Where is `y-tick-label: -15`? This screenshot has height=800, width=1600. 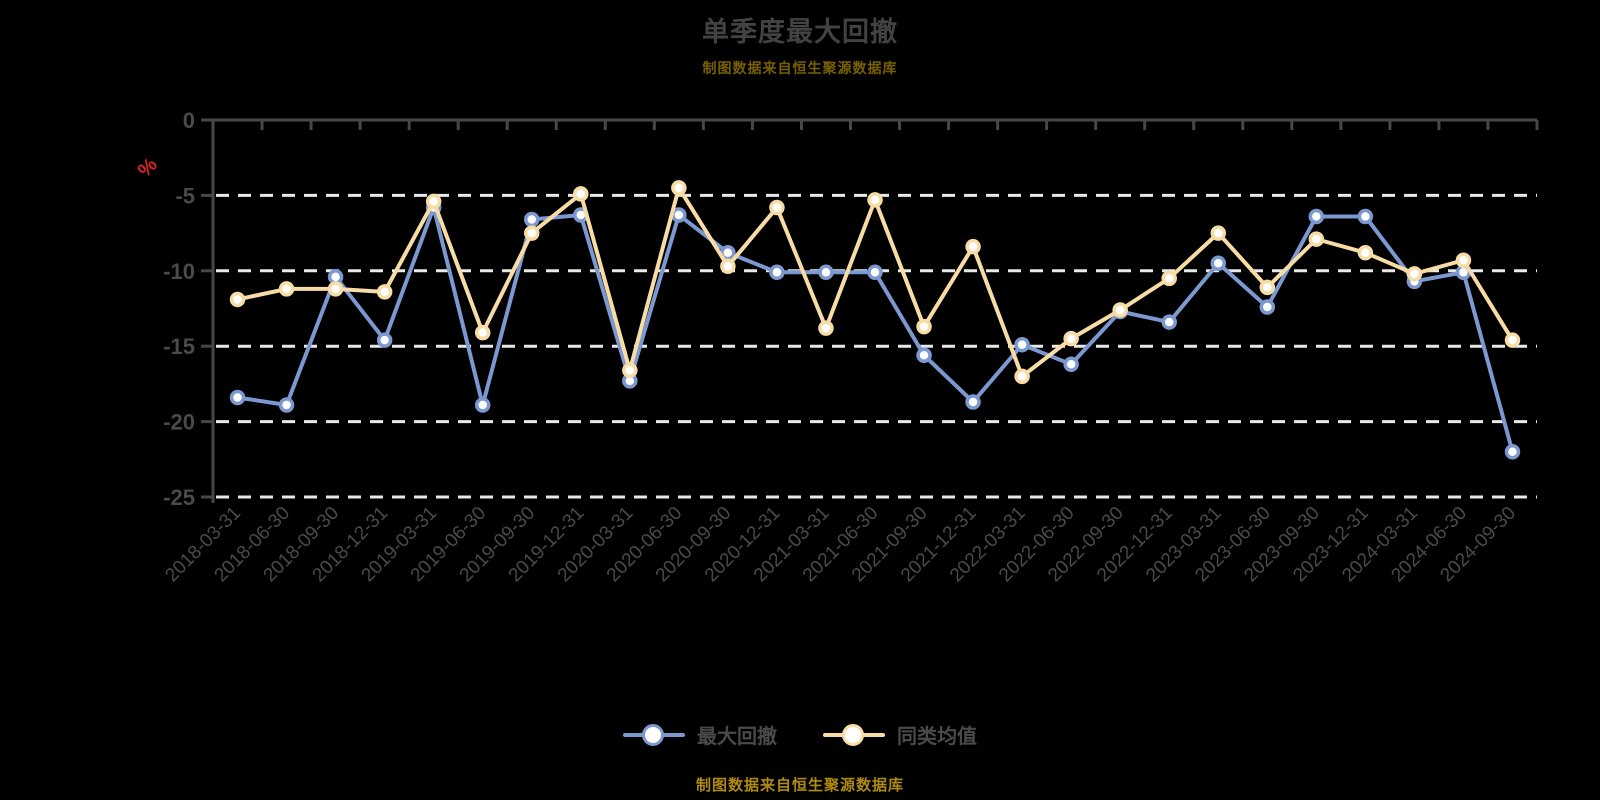 y-tick-label: -15 is located at coordinates (179, 346).